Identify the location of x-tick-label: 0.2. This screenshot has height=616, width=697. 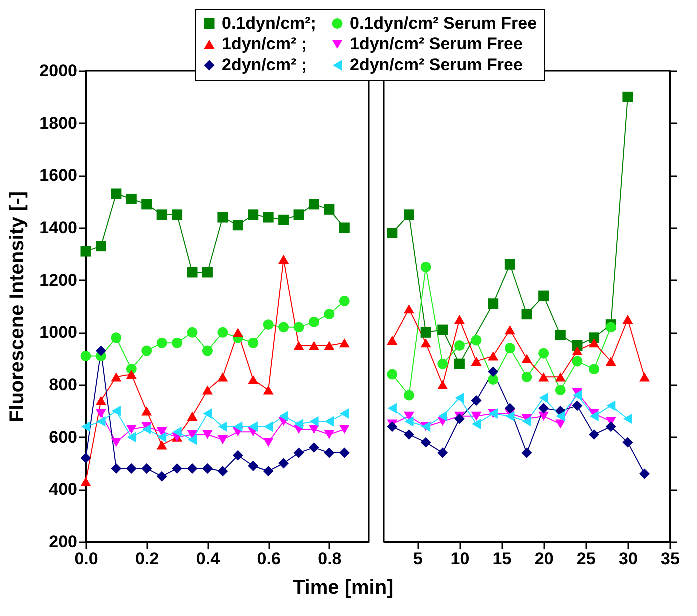
(148, 559).